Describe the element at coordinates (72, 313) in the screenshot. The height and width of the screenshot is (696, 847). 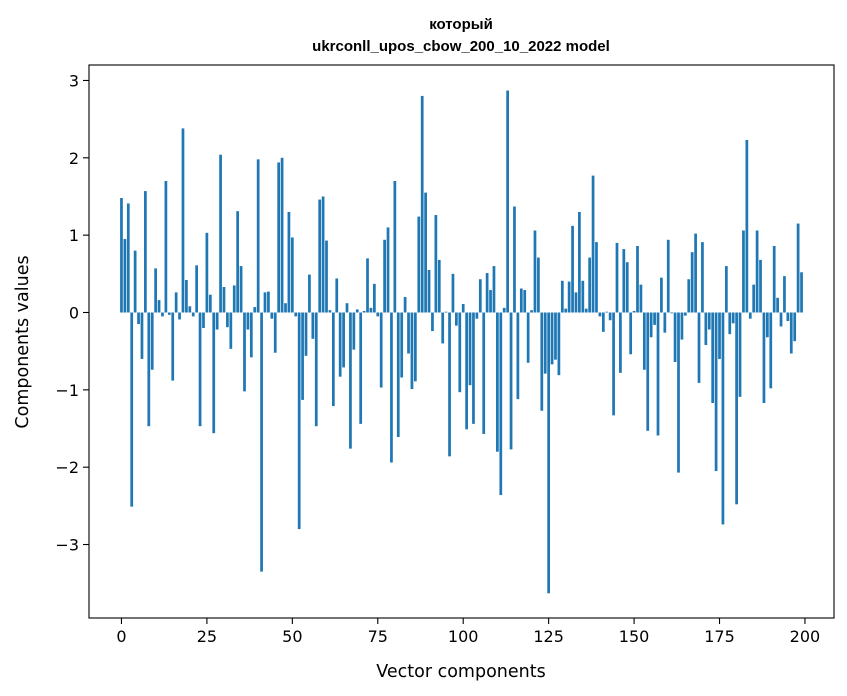
I see `y-axis-ticks: −3 −2 −1 0 1 2 3` at that location.